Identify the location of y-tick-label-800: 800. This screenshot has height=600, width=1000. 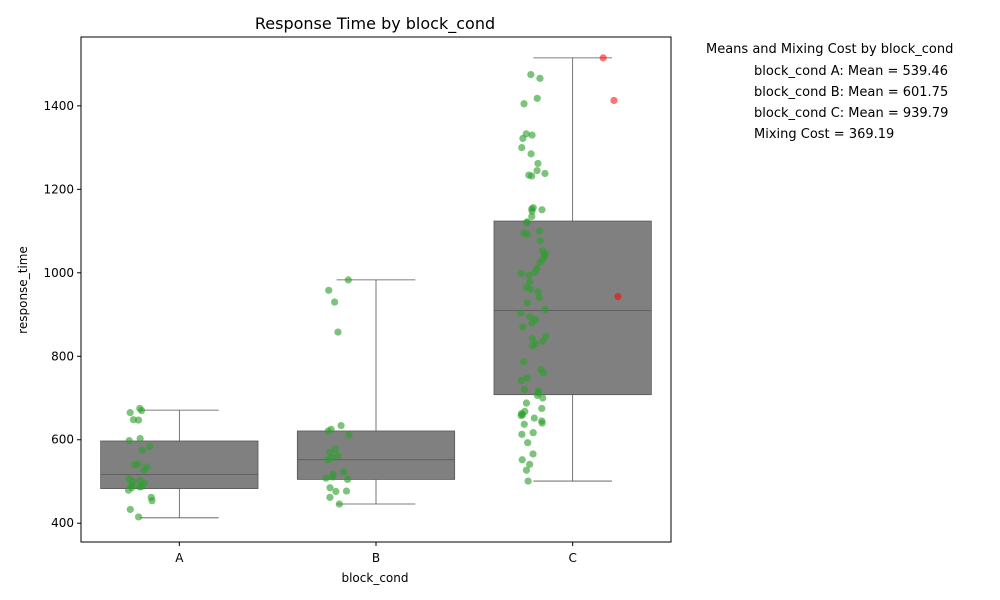
(62, 356).